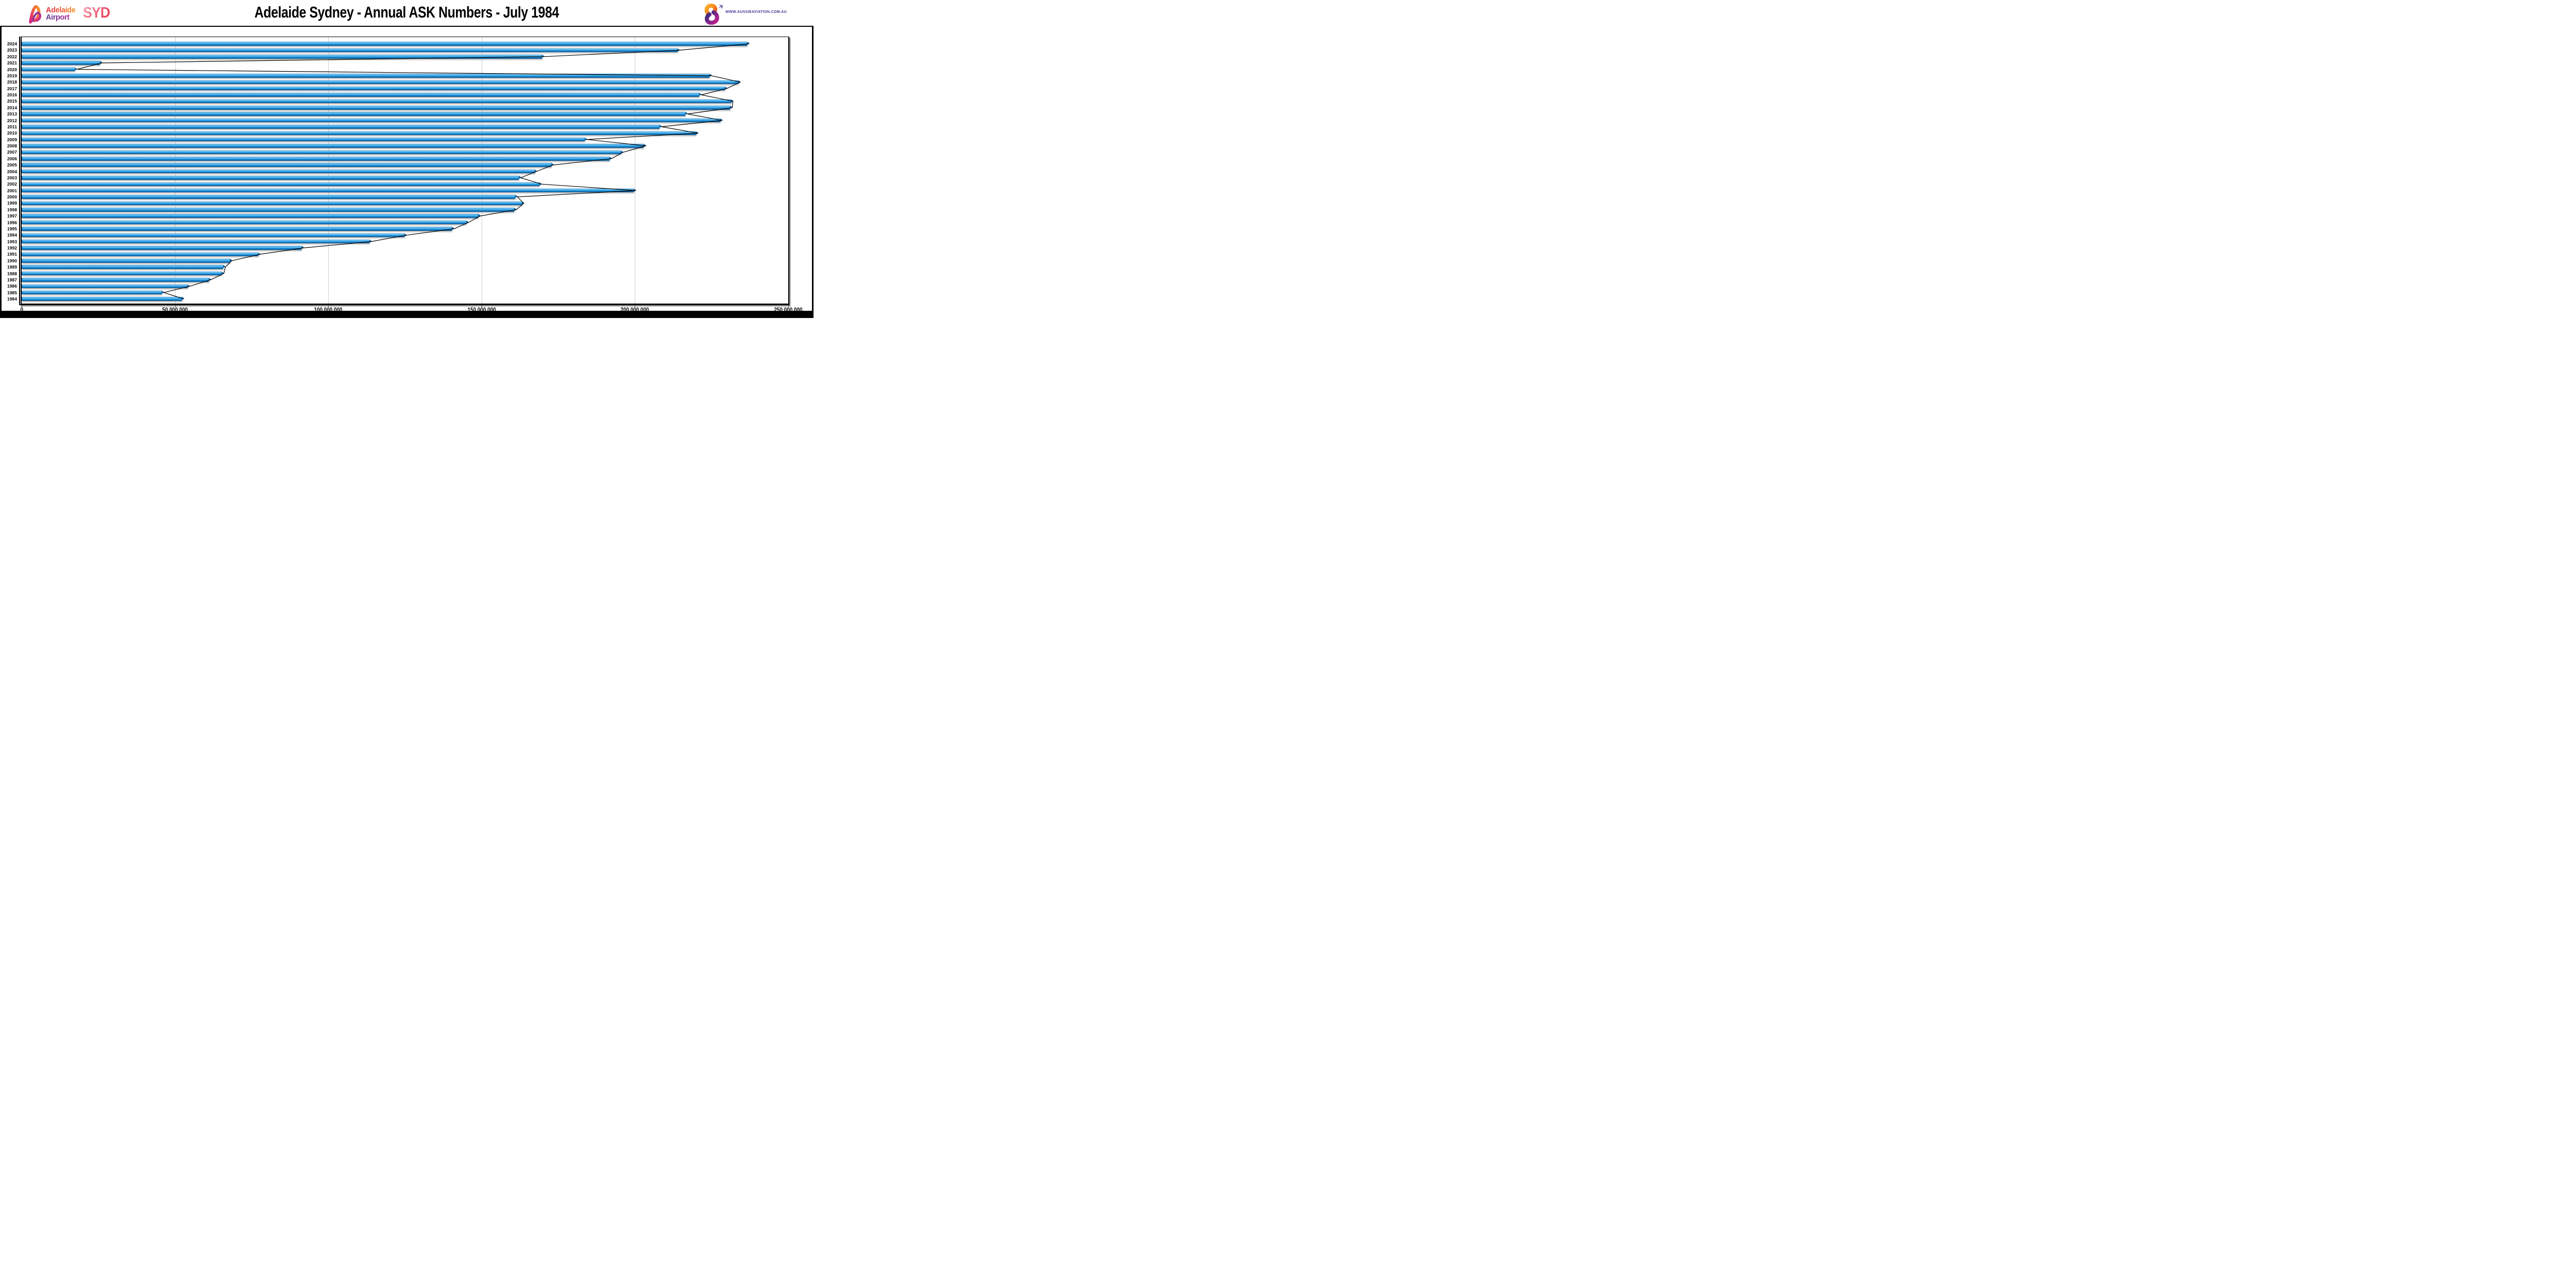  I want to click on adelaide-airport-logo-icon, so click(35, 14).